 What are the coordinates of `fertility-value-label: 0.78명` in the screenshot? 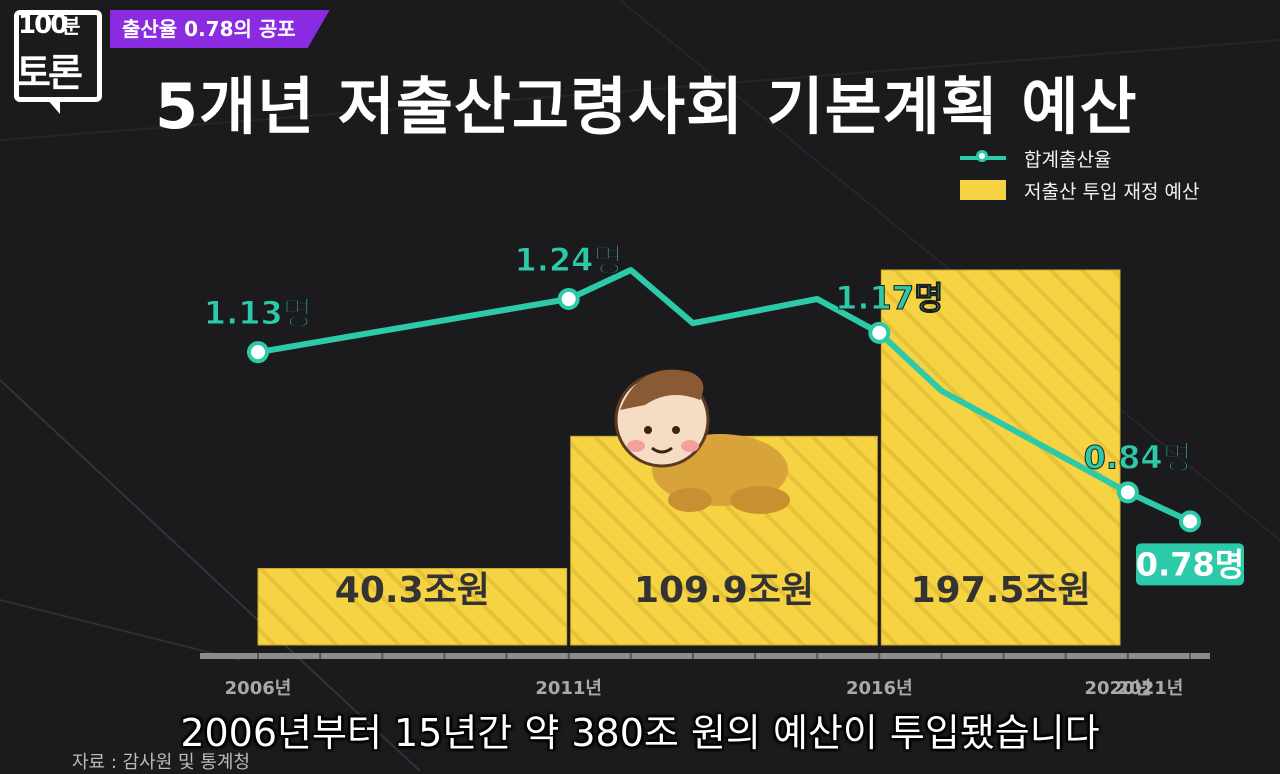 It's located at (1190, 564).